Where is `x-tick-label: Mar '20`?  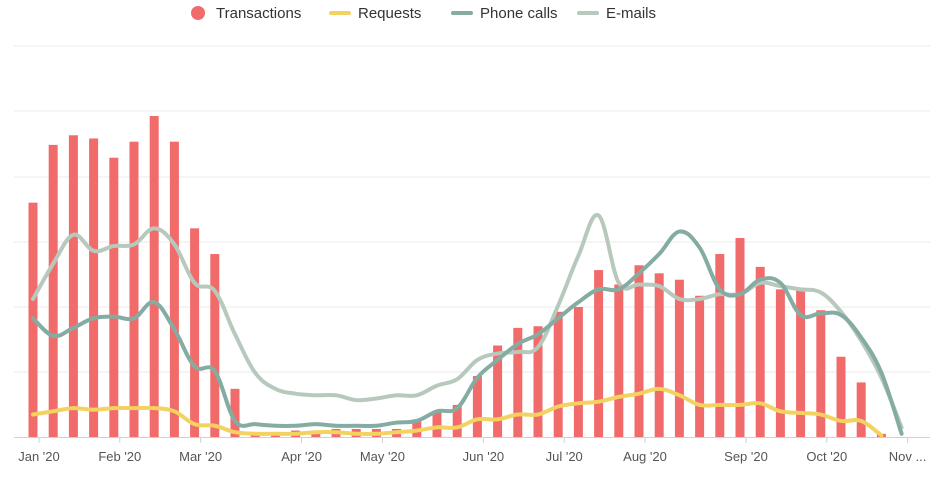 x-tick-label: Mar '20 is located at coordinates (200, 456).